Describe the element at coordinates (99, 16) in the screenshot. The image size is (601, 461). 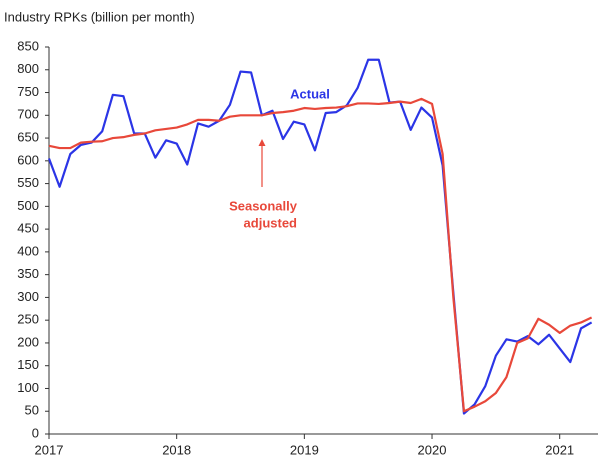
I see `chart-title: Industry RPKs (billion per month)` at that location.